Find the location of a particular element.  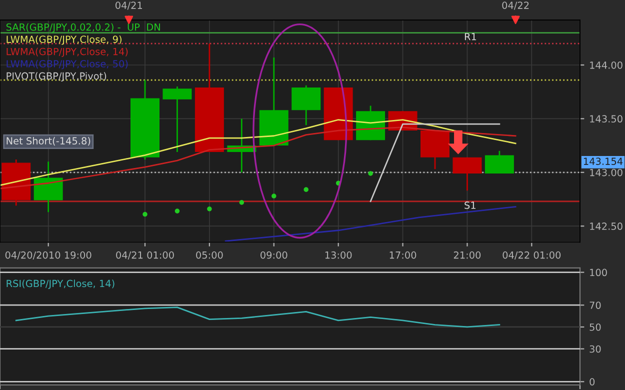

x2-tick-label: 04/22 is located at coordinates (515, 6).